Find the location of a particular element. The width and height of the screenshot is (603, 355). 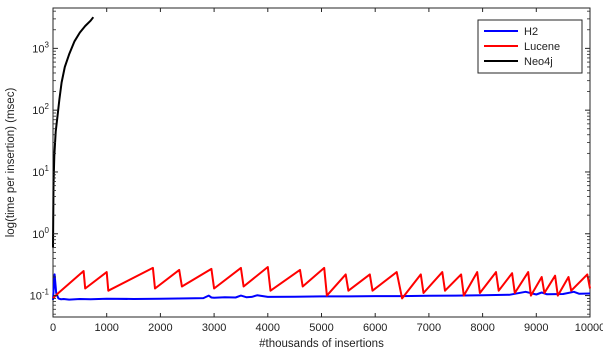

x-tick-label: 5000 is located at coordinates (321, 328).